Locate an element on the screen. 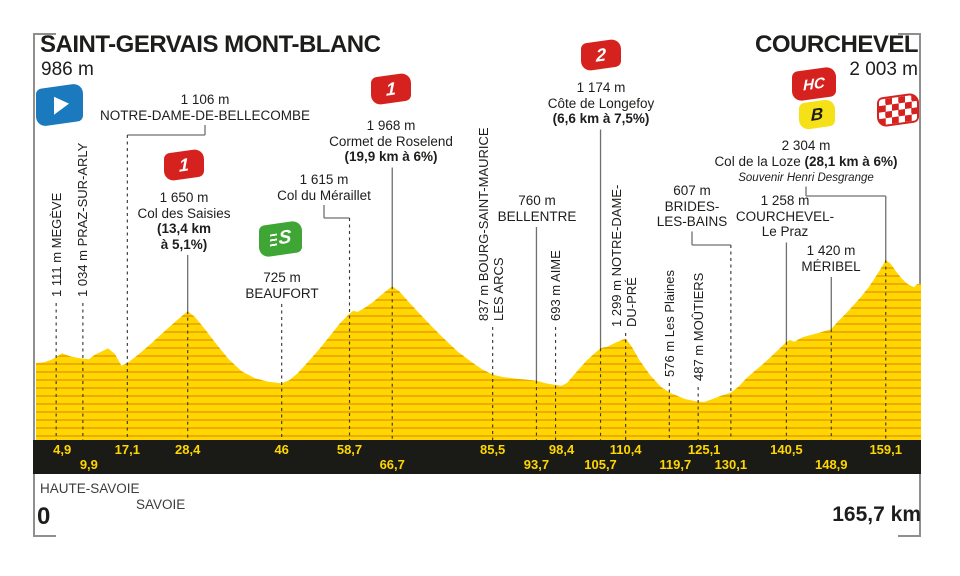  km-marker-aime: 98,4 is located at coordinates (561, 449).